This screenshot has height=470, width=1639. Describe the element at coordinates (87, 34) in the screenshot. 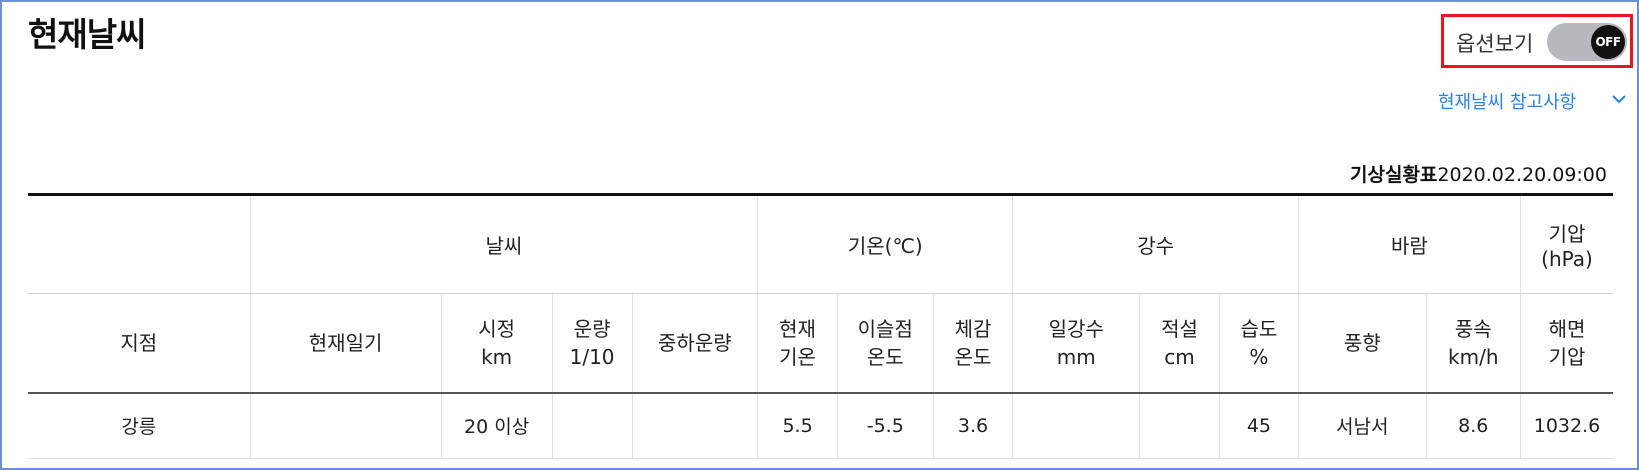

I see `page-title: 현재날씨` at that location.